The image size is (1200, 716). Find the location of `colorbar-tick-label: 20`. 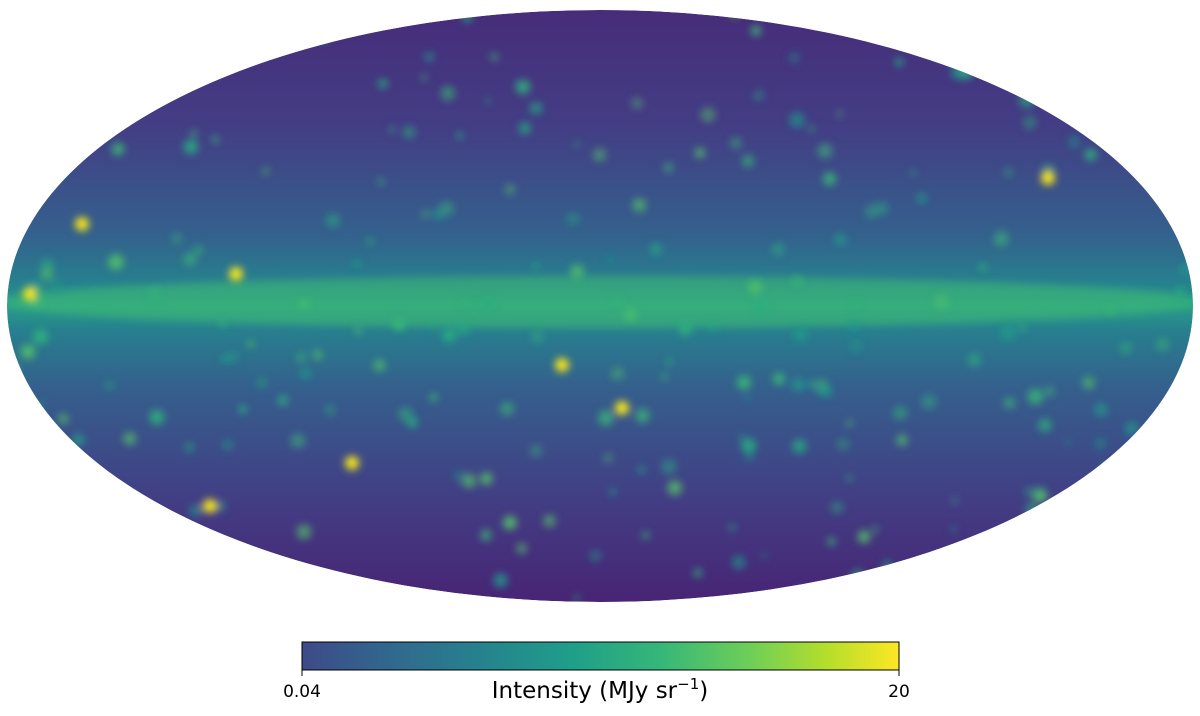

colorbar-tick-label: 20 is located at coordinates (899, 692).